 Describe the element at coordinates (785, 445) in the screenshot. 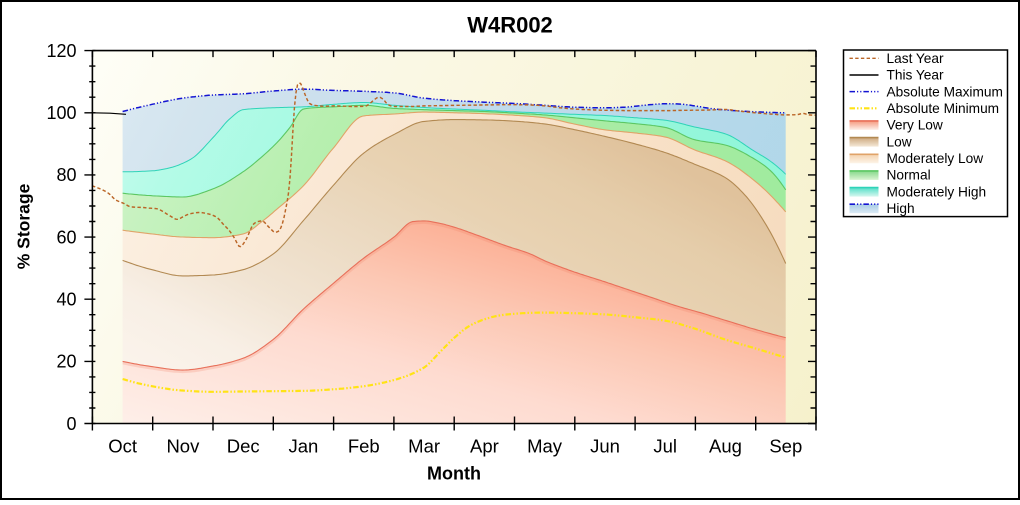

I see `svg-text: Sep` at that location.